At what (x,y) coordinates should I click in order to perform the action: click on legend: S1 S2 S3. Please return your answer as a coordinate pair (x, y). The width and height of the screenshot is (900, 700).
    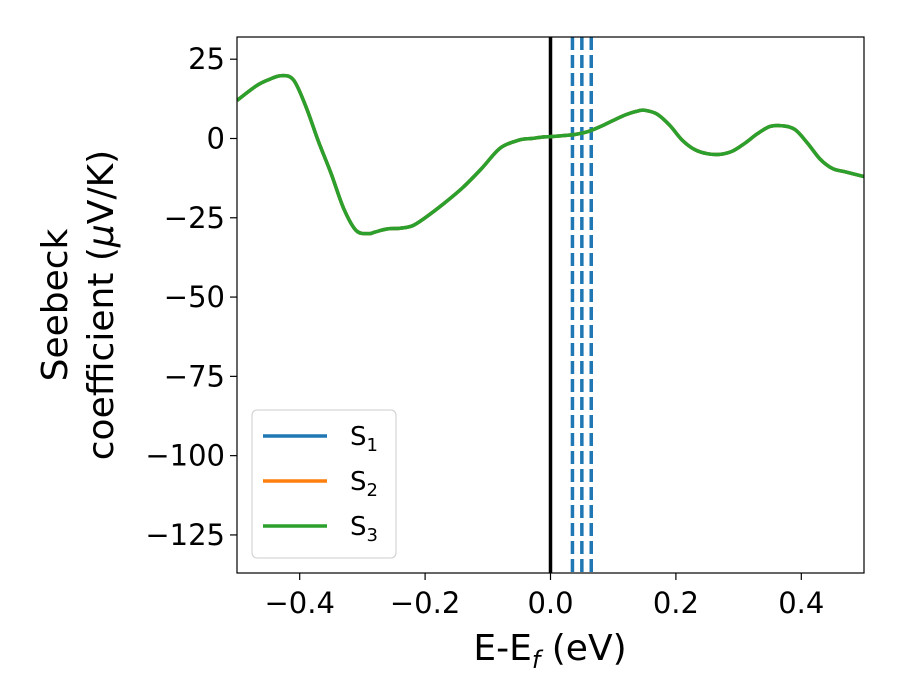
    Looking at the image, I should click on (324, 484).